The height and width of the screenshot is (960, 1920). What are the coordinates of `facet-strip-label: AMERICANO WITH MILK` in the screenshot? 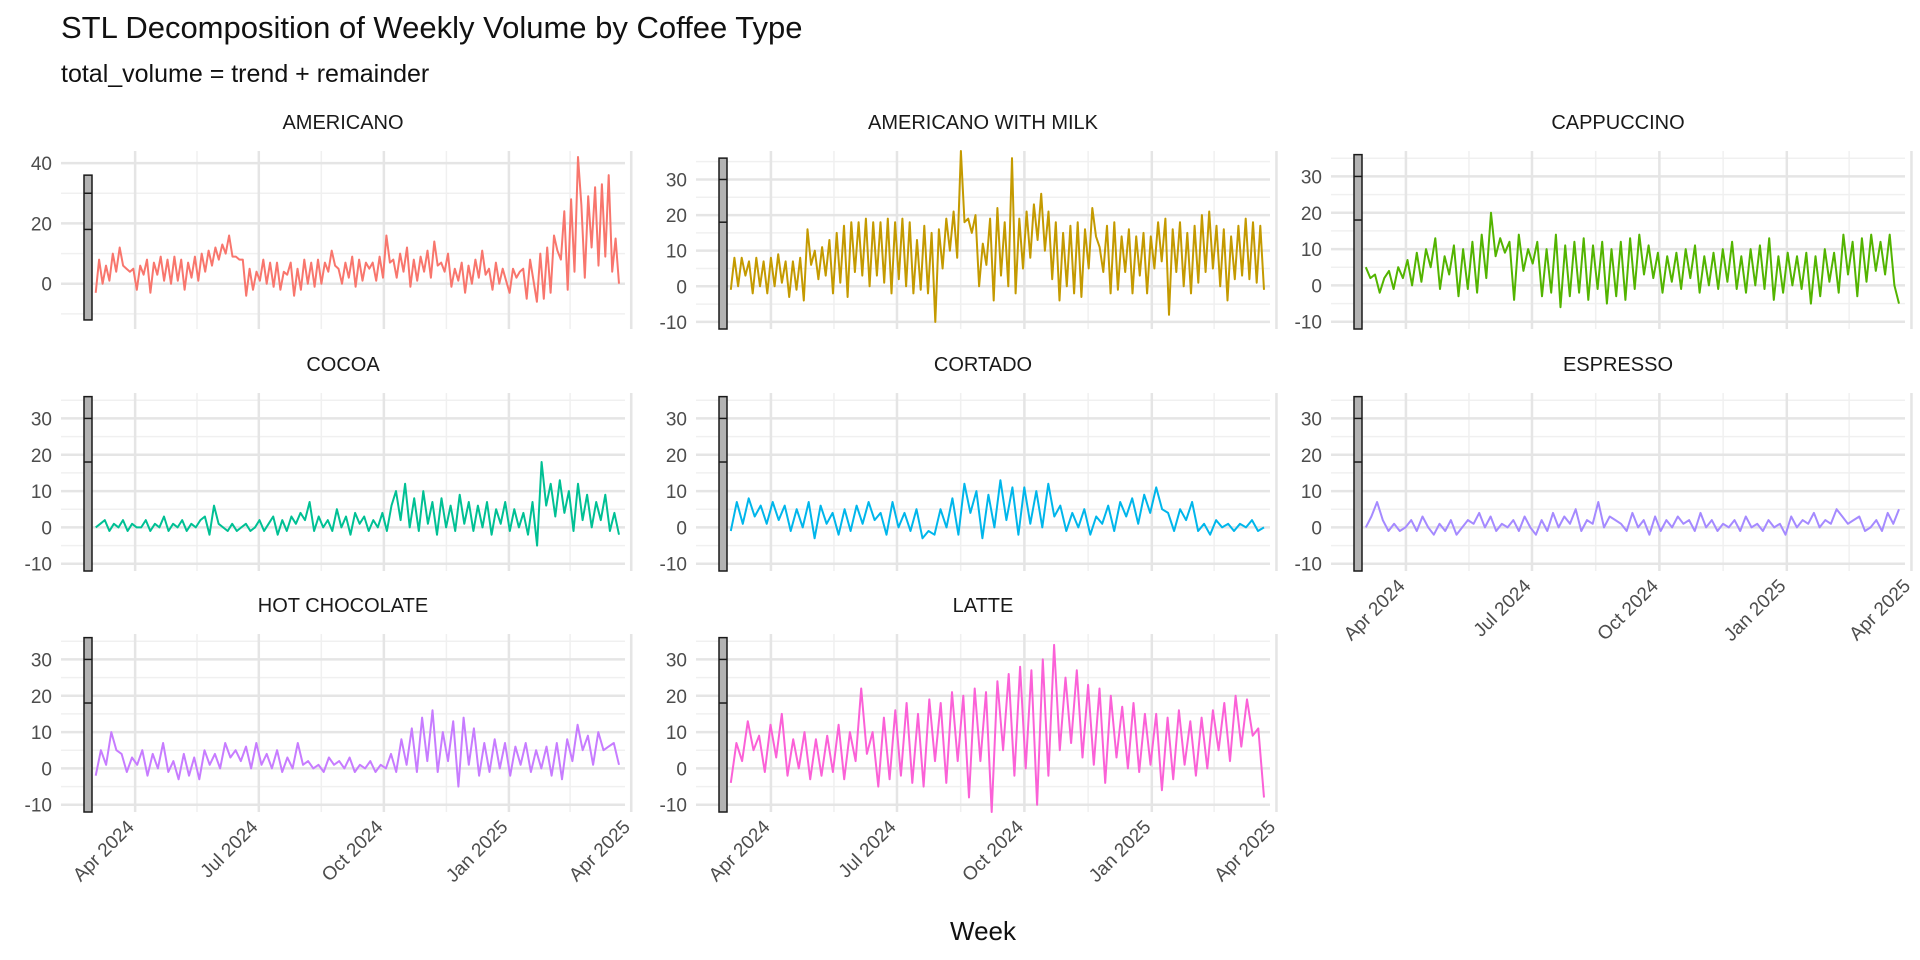 It's located at (983, 123).